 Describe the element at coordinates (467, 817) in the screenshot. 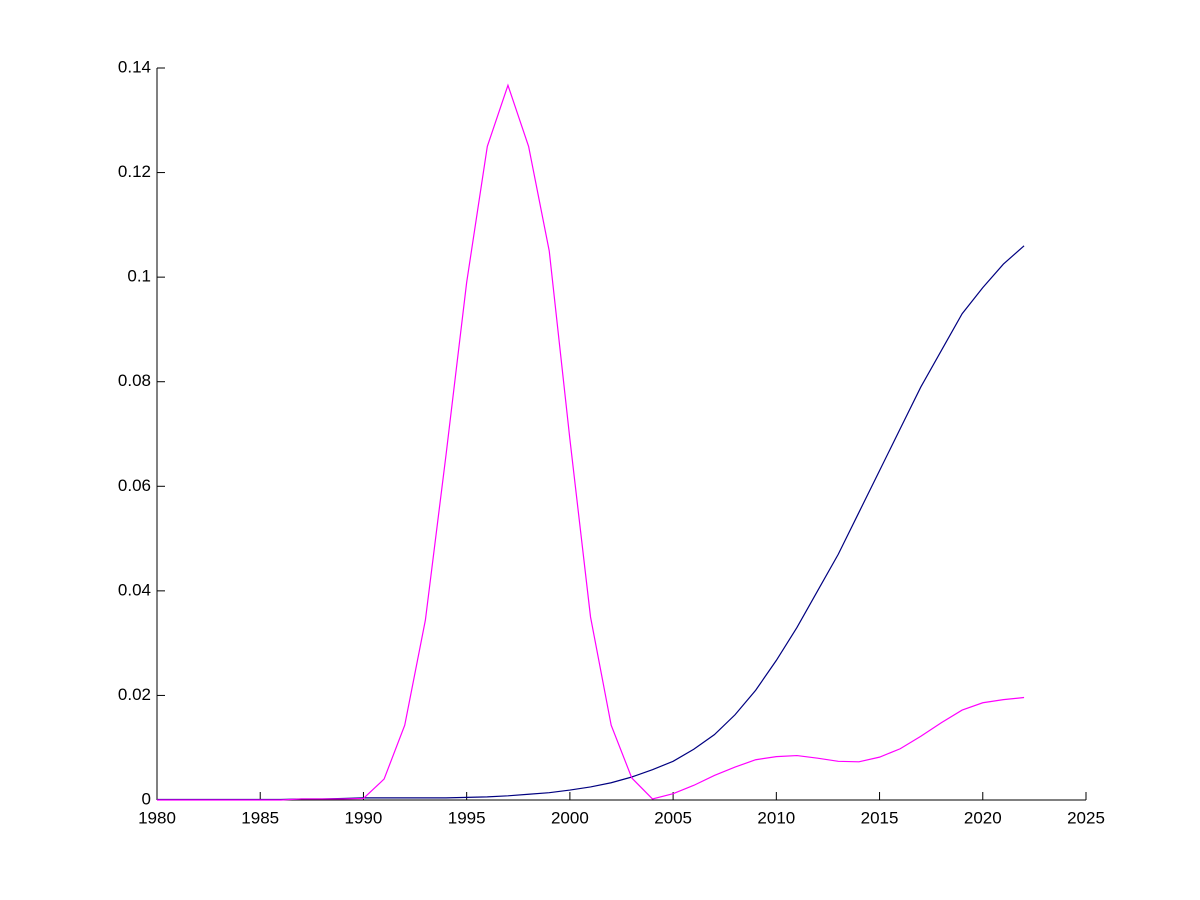

I see `x-tick-label: 1995` at that location.